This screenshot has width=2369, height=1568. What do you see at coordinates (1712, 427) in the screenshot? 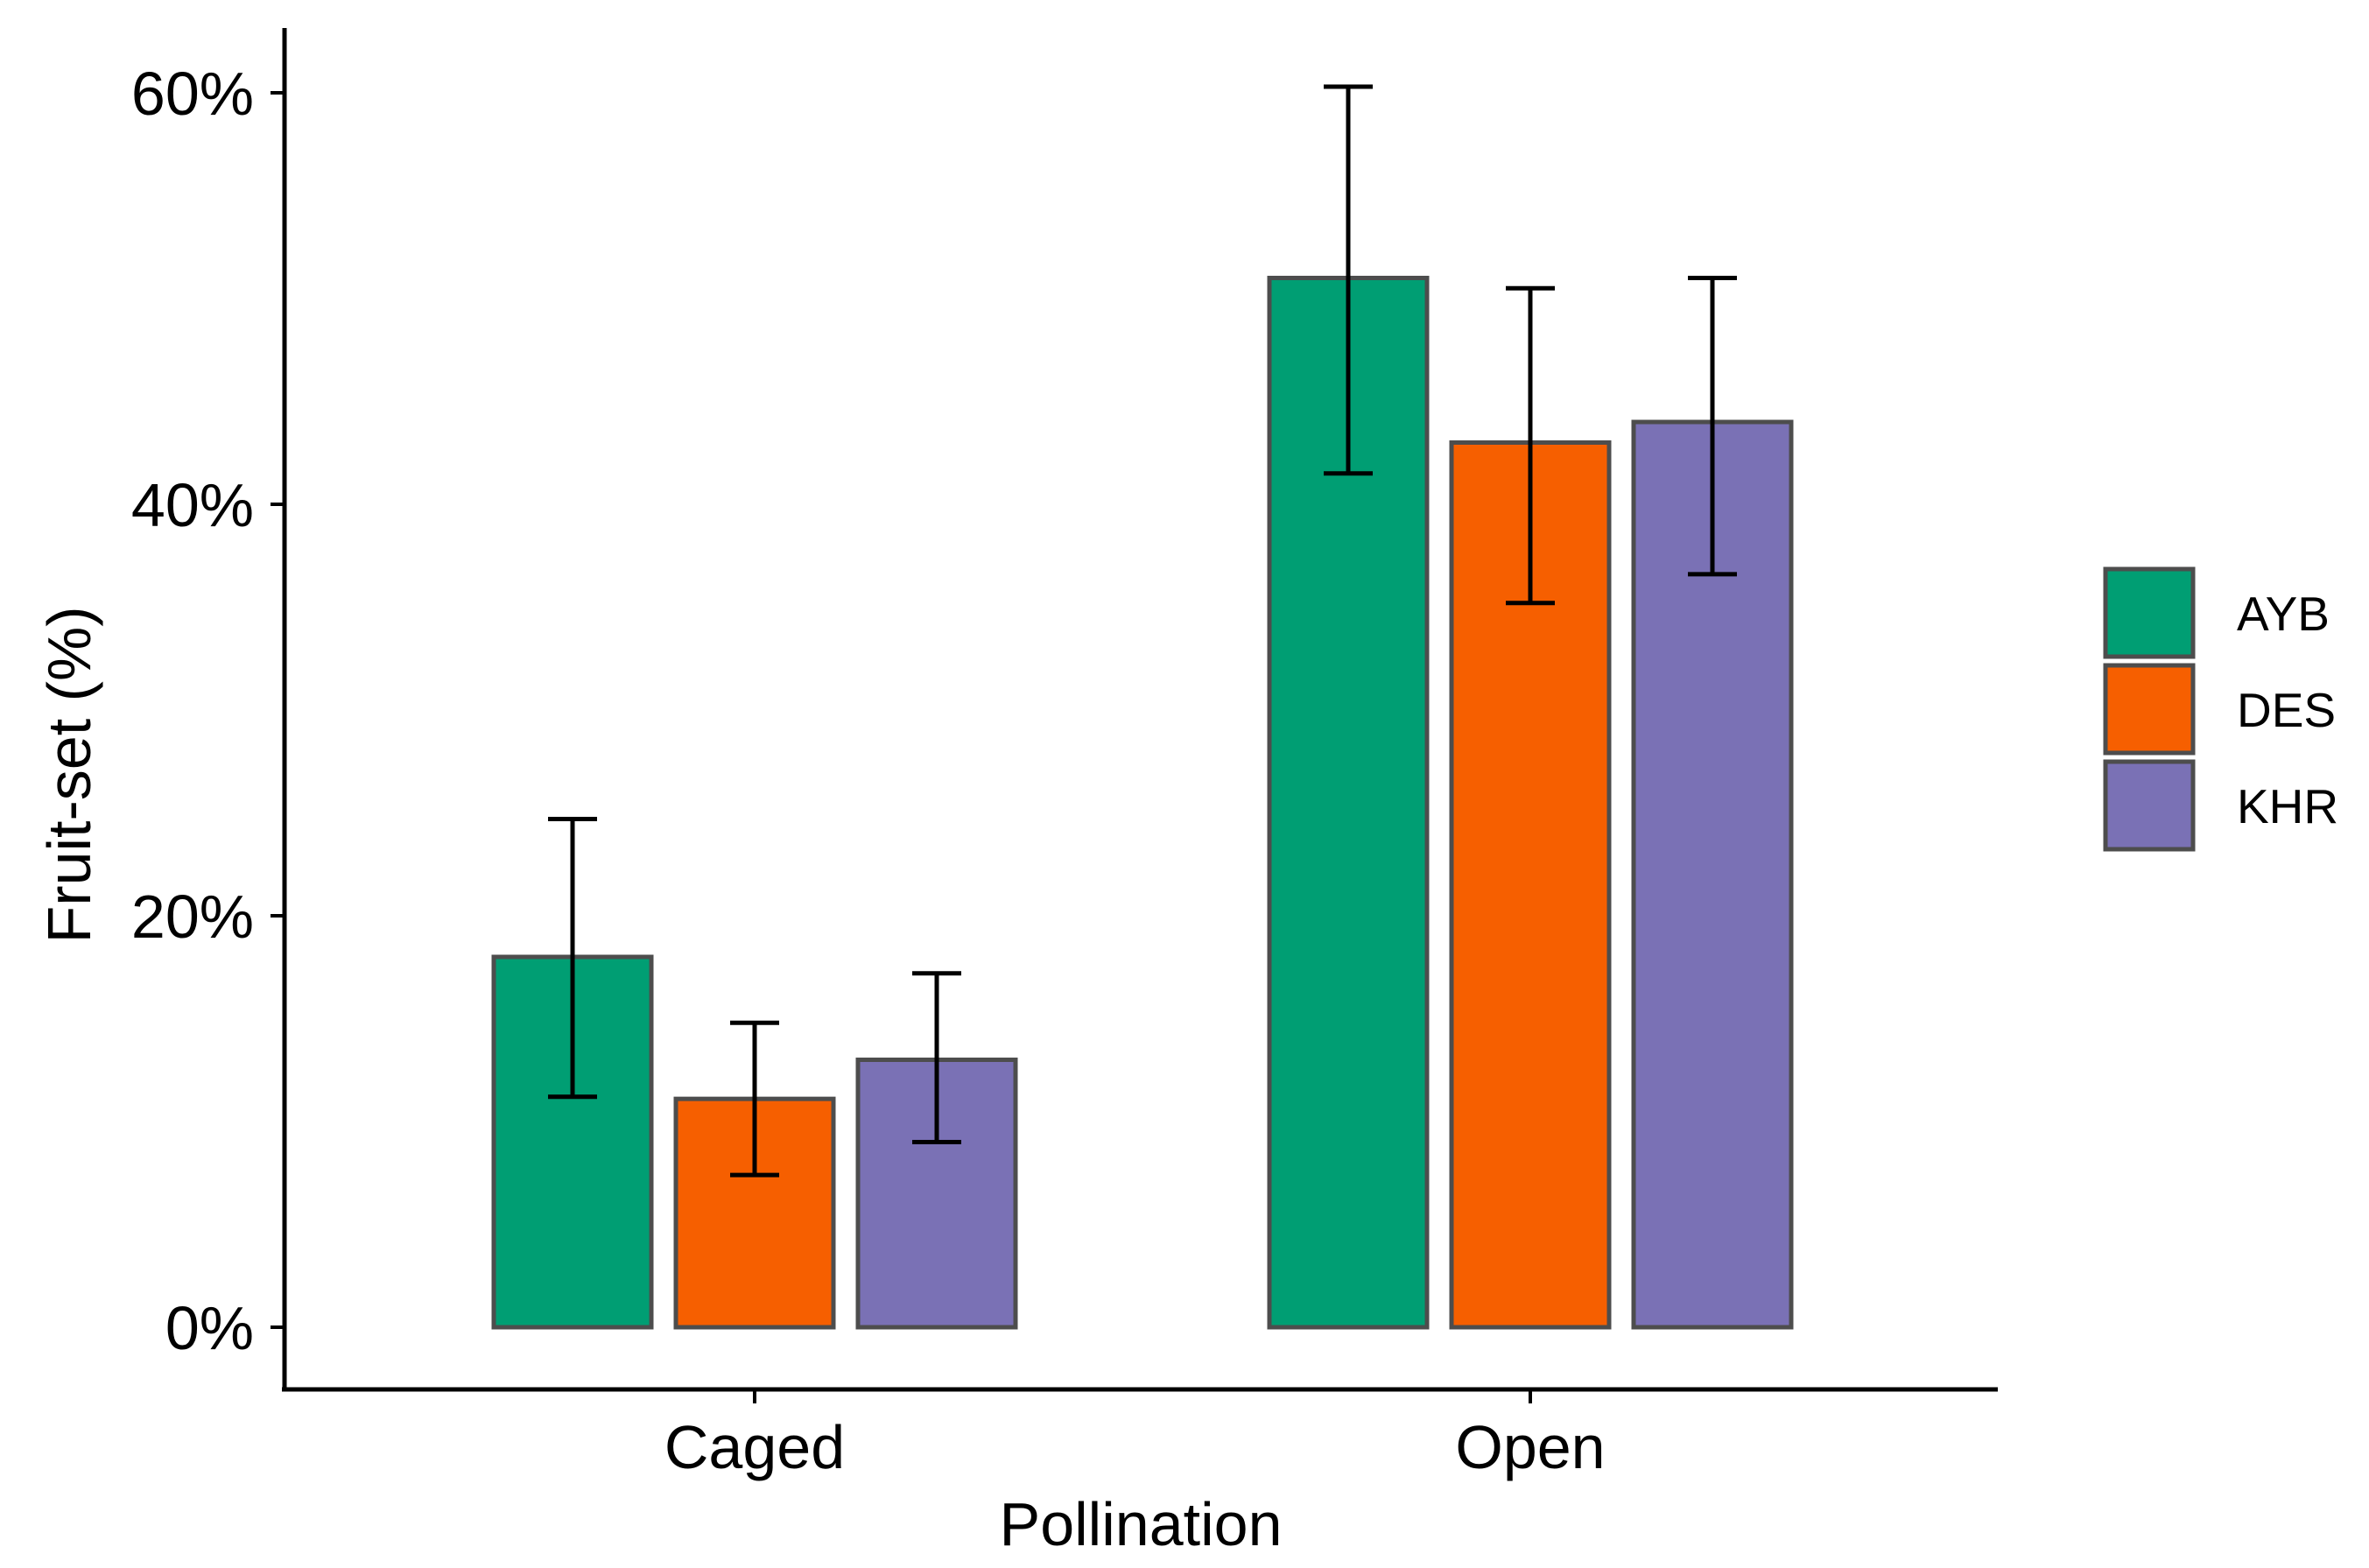
I see `error-bar-khr-open` at bounding box center [1712, 427].